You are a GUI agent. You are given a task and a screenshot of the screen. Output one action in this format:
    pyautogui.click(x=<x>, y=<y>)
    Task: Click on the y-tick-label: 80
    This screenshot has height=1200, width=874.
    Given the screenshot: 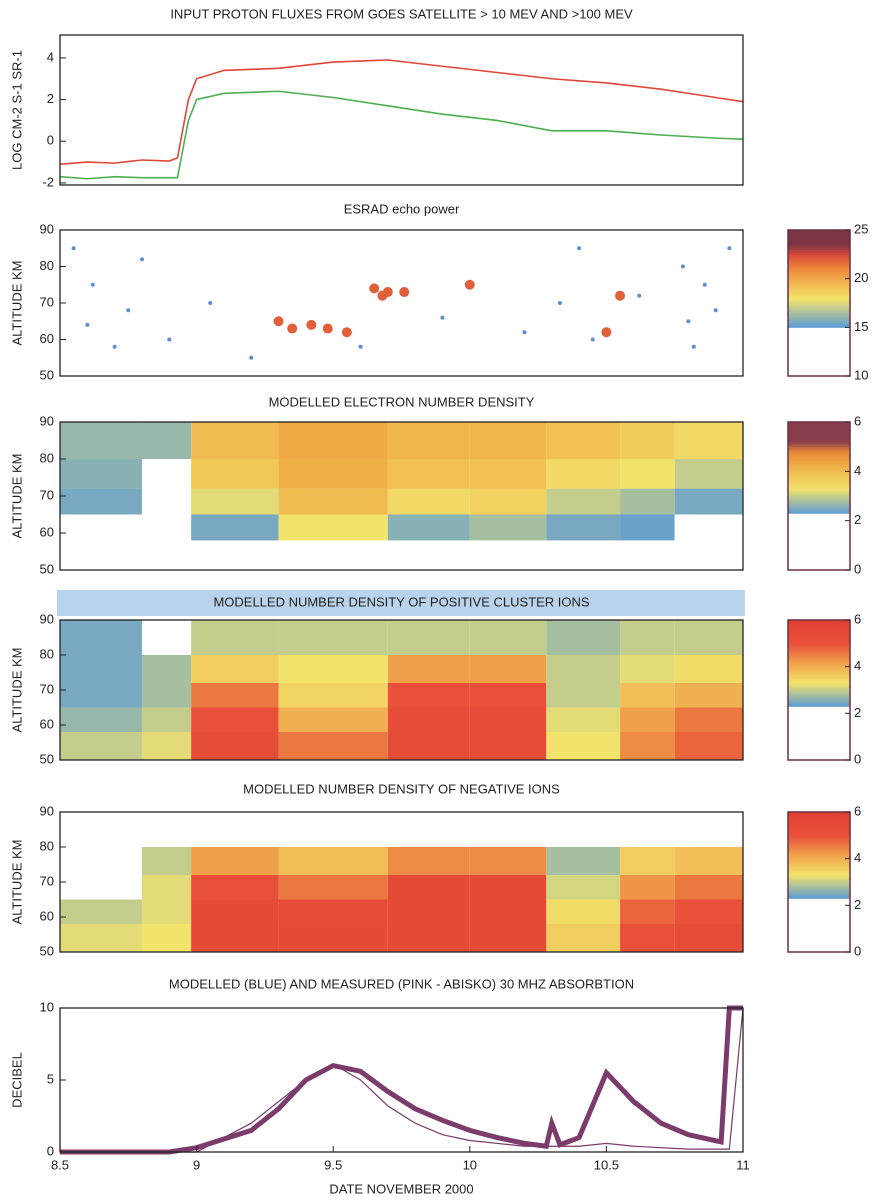 What is the action you would take?
    pyautogui.click(x=47, y=653)
    